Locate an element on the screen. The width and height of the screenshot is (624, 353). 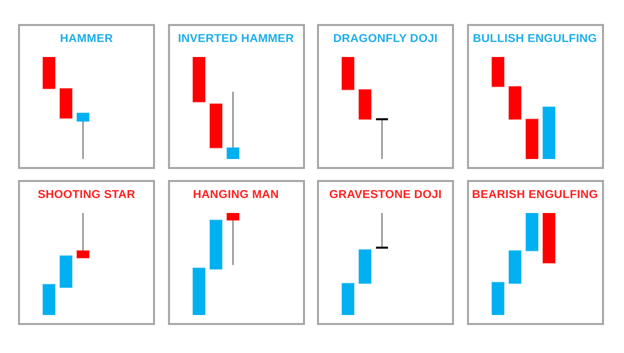
chart-title: HAMMER is located at coordinates (86, 40).